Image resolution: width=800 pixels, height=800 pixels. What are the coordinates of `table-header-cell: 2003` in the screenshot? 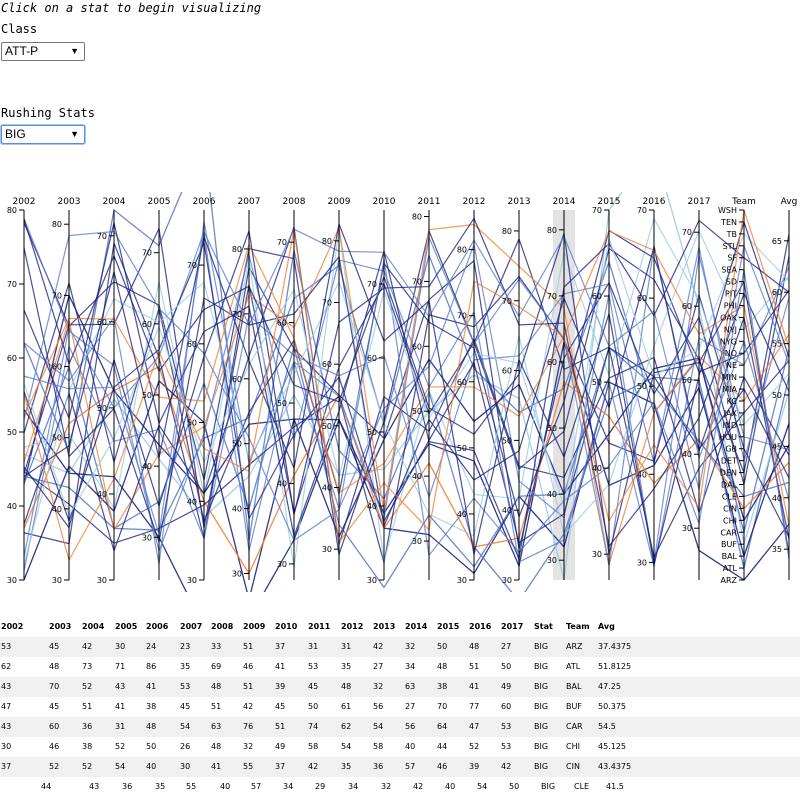 It's located at (60, 626).